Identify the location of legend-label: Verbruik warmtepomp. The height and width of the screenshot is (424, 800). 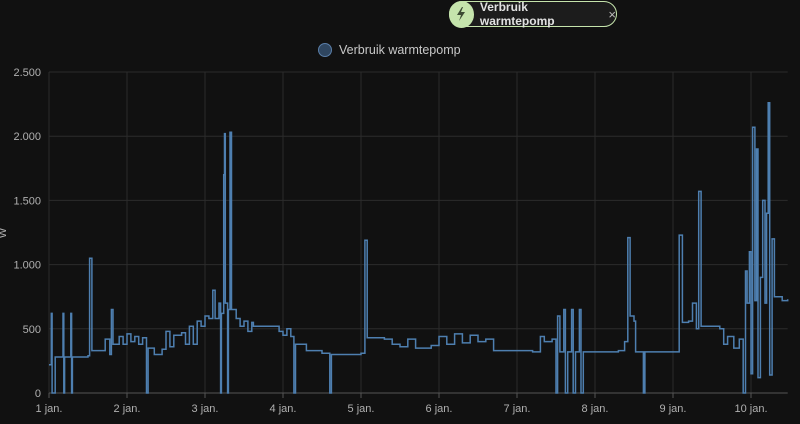
(400, 50).